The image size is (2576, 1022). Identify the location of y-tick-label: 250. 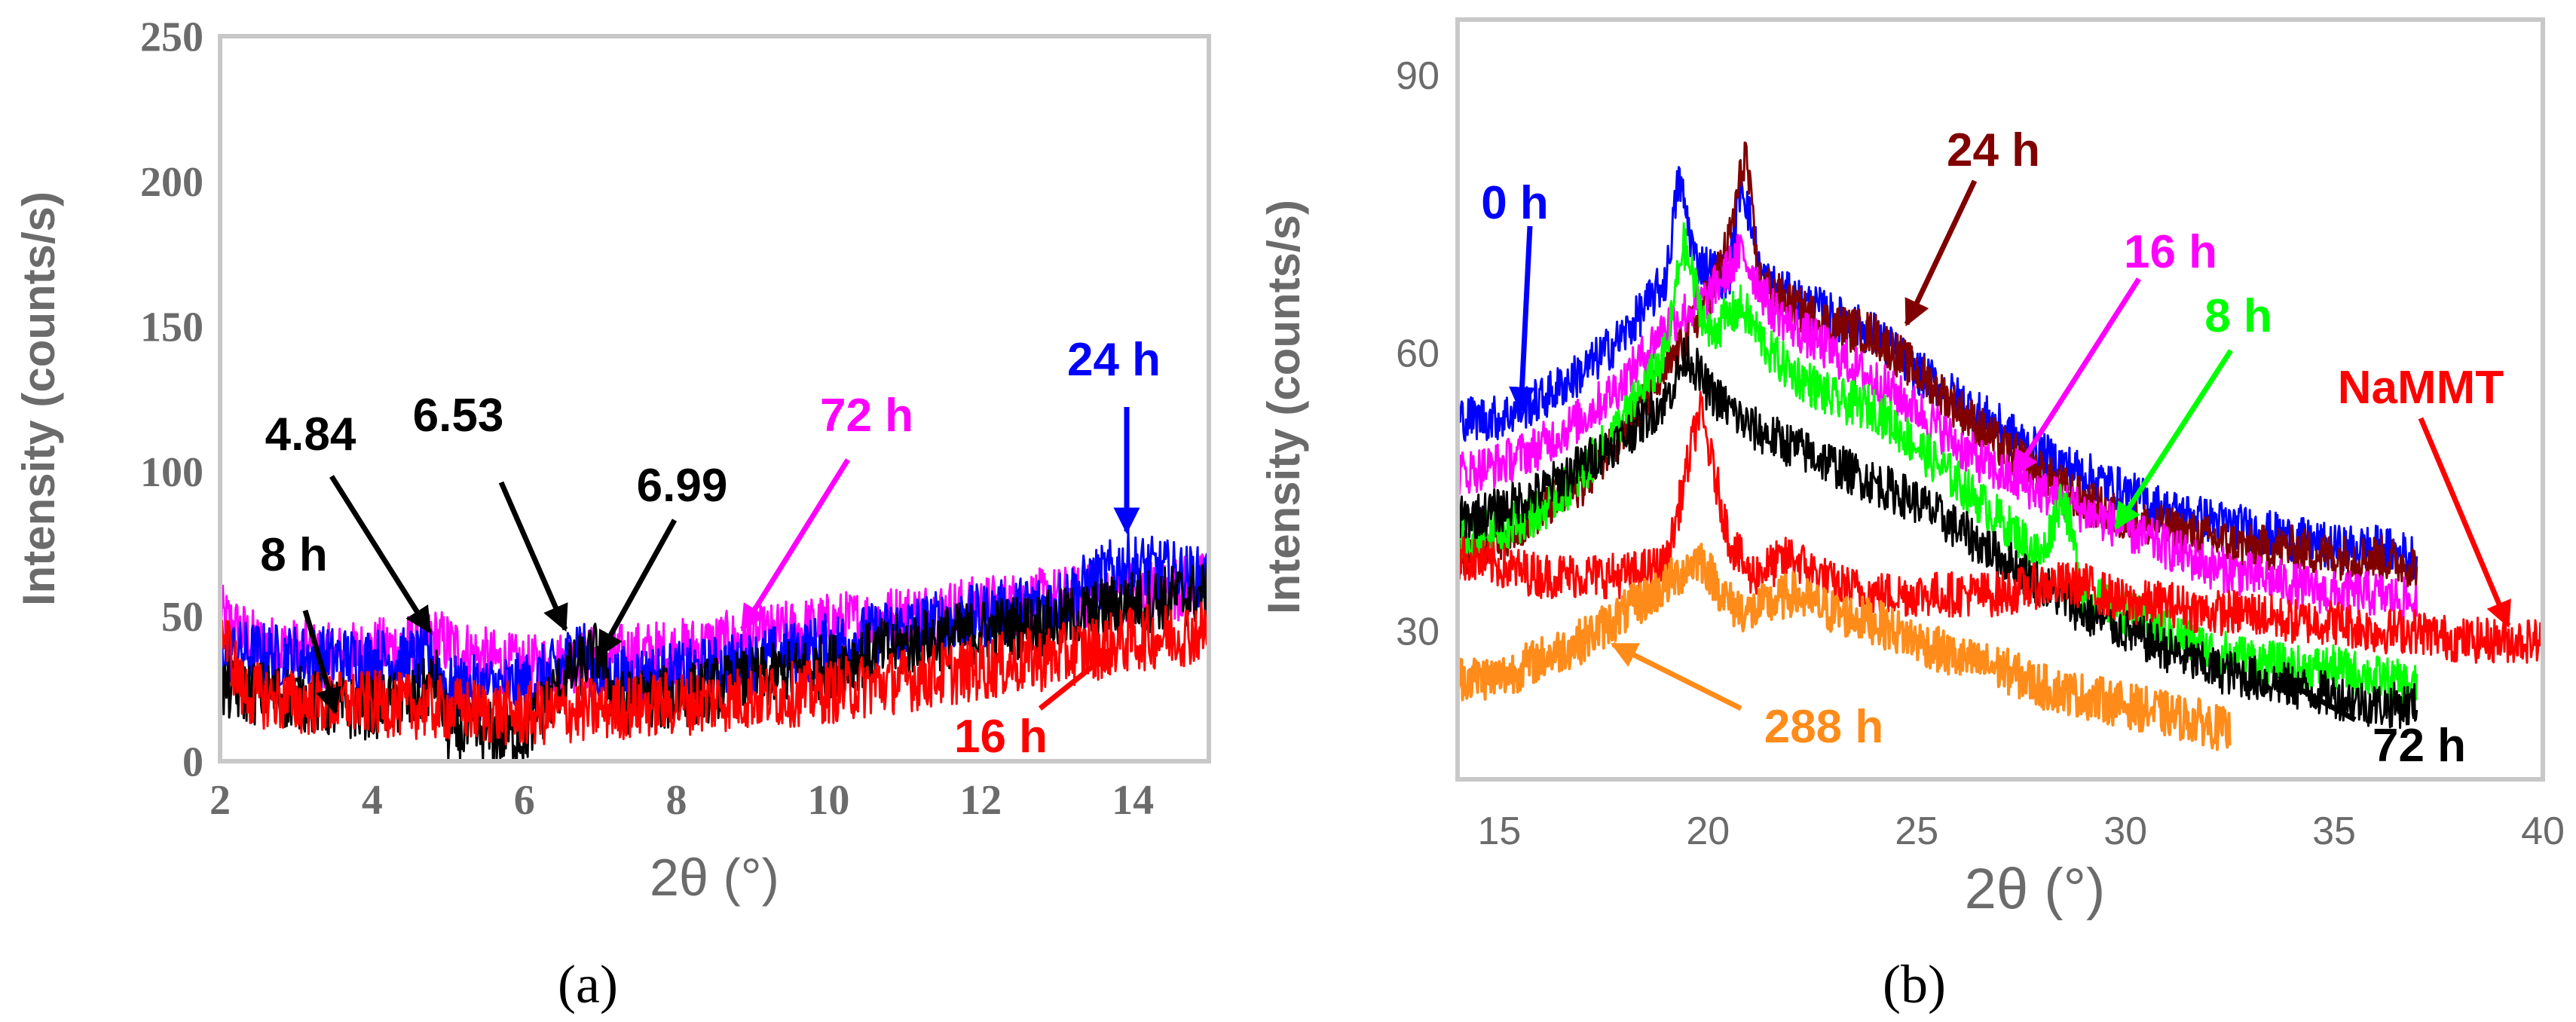
(171, 37).